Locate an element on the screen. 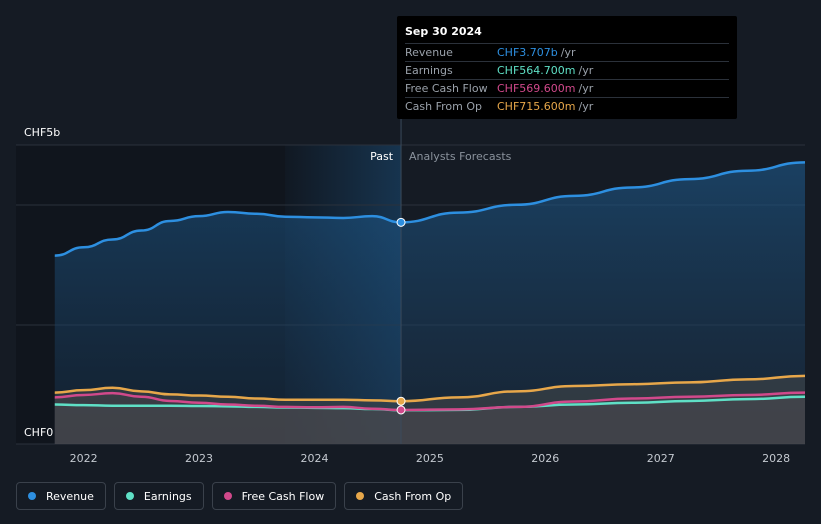 This screenshot has width=821, height=524. tooltip-value: CHF715.600m is located at coordinates (536, 106).